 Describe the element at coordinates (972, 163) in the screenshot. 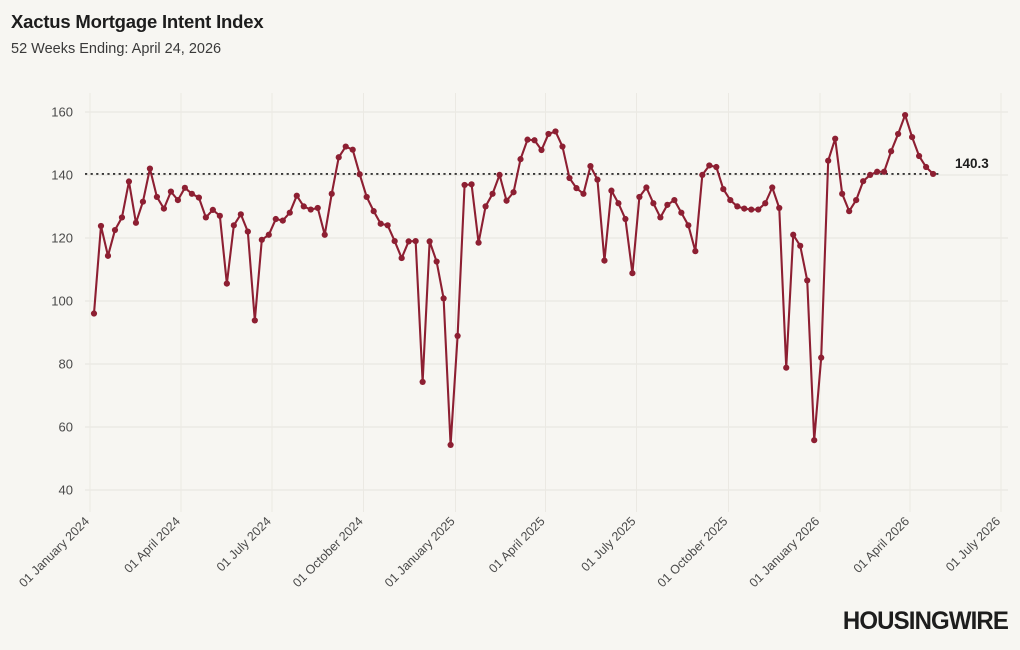

I see `last-value-annotation: 140.3` at that location.